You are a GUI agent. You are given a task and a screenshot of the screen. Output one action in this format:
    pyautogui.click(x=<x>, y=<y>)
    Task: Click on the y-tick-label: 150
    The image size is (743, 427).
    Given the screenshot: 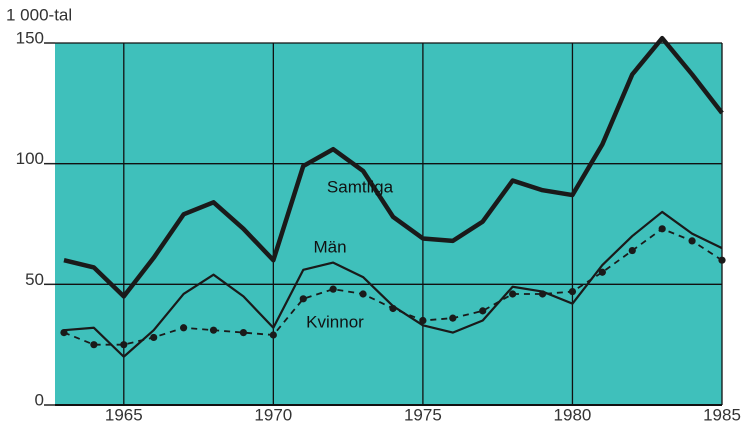 What is the action you would take?
    pyautogui.click(x=30, y=37)
    